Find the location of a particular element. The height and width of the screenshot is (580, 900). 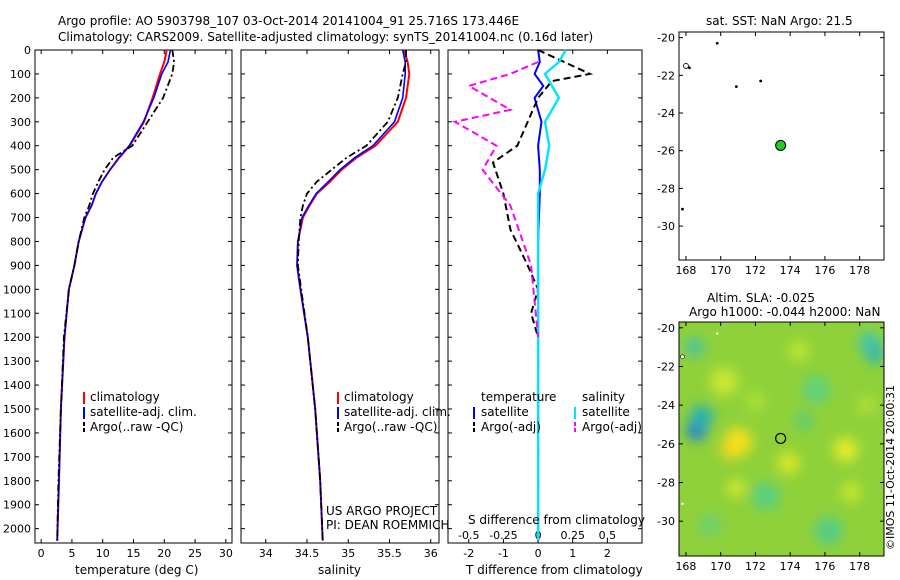

y-tick-label: 1600 is located at coordinates (17, 433).